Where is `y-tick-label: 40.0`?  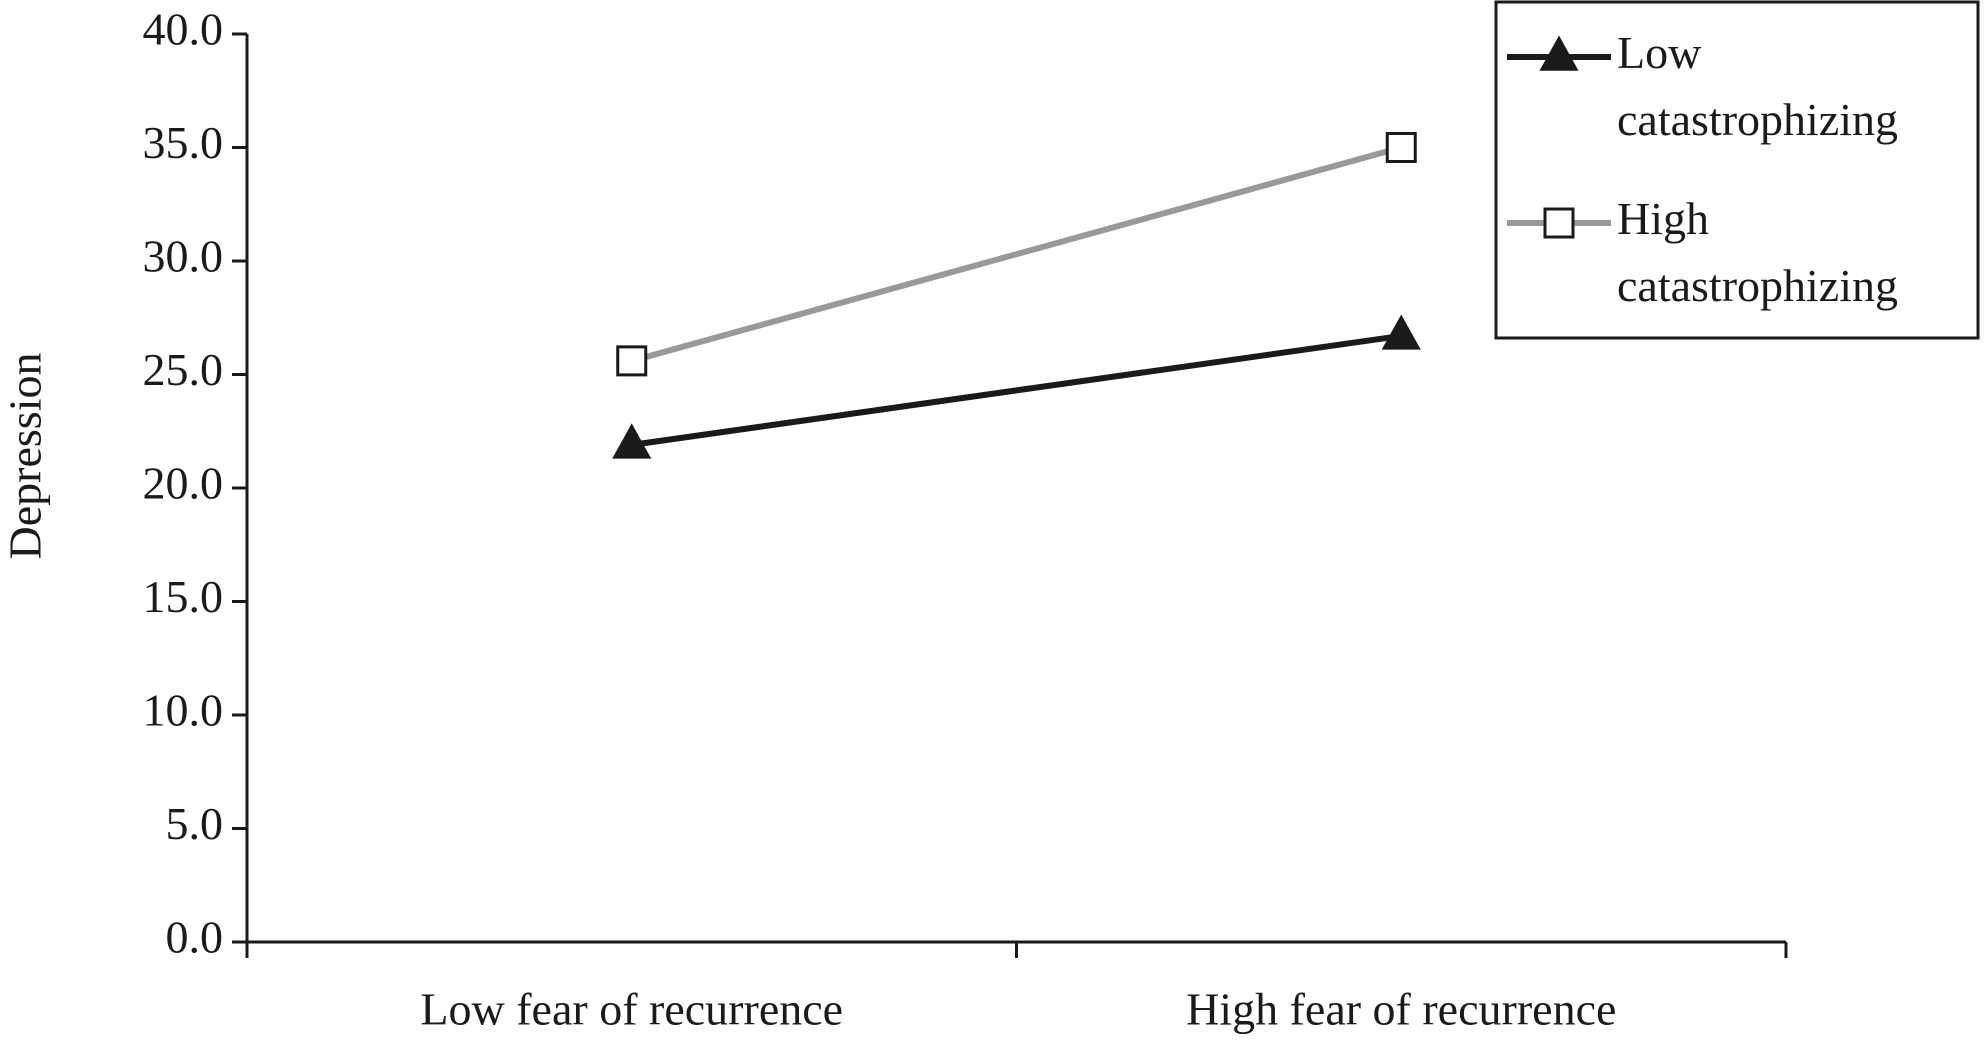
y-tick-label: 40.0 is located at coordinates (183, 29).